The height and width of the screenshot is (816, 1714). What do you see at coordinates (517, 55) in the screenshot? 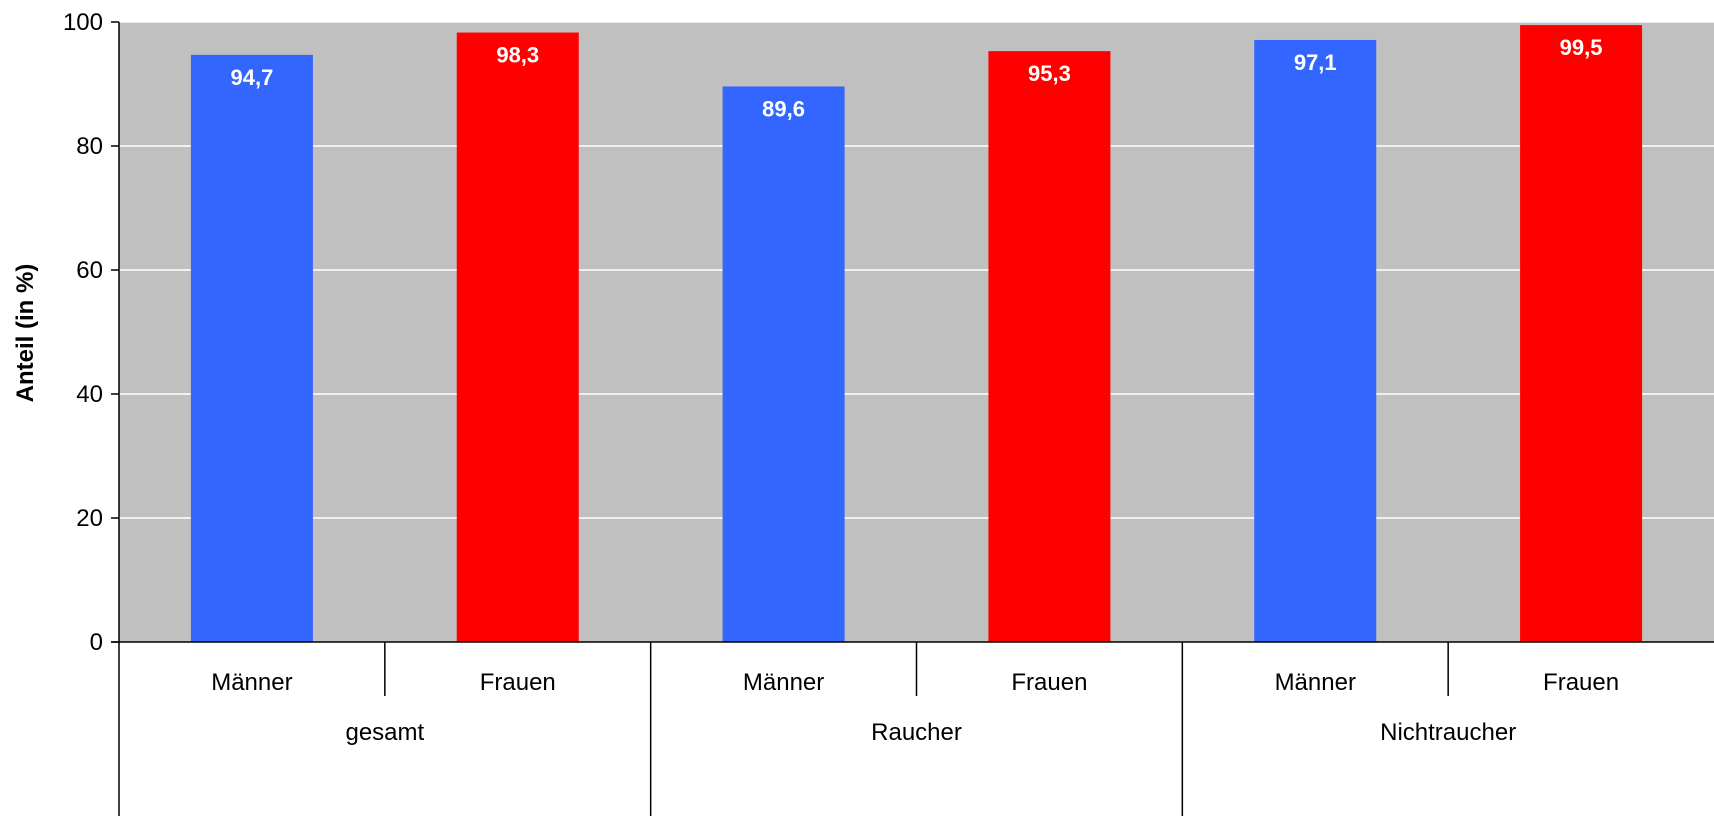
I see `data-label: 98,3` at bounding box center [517, 55].